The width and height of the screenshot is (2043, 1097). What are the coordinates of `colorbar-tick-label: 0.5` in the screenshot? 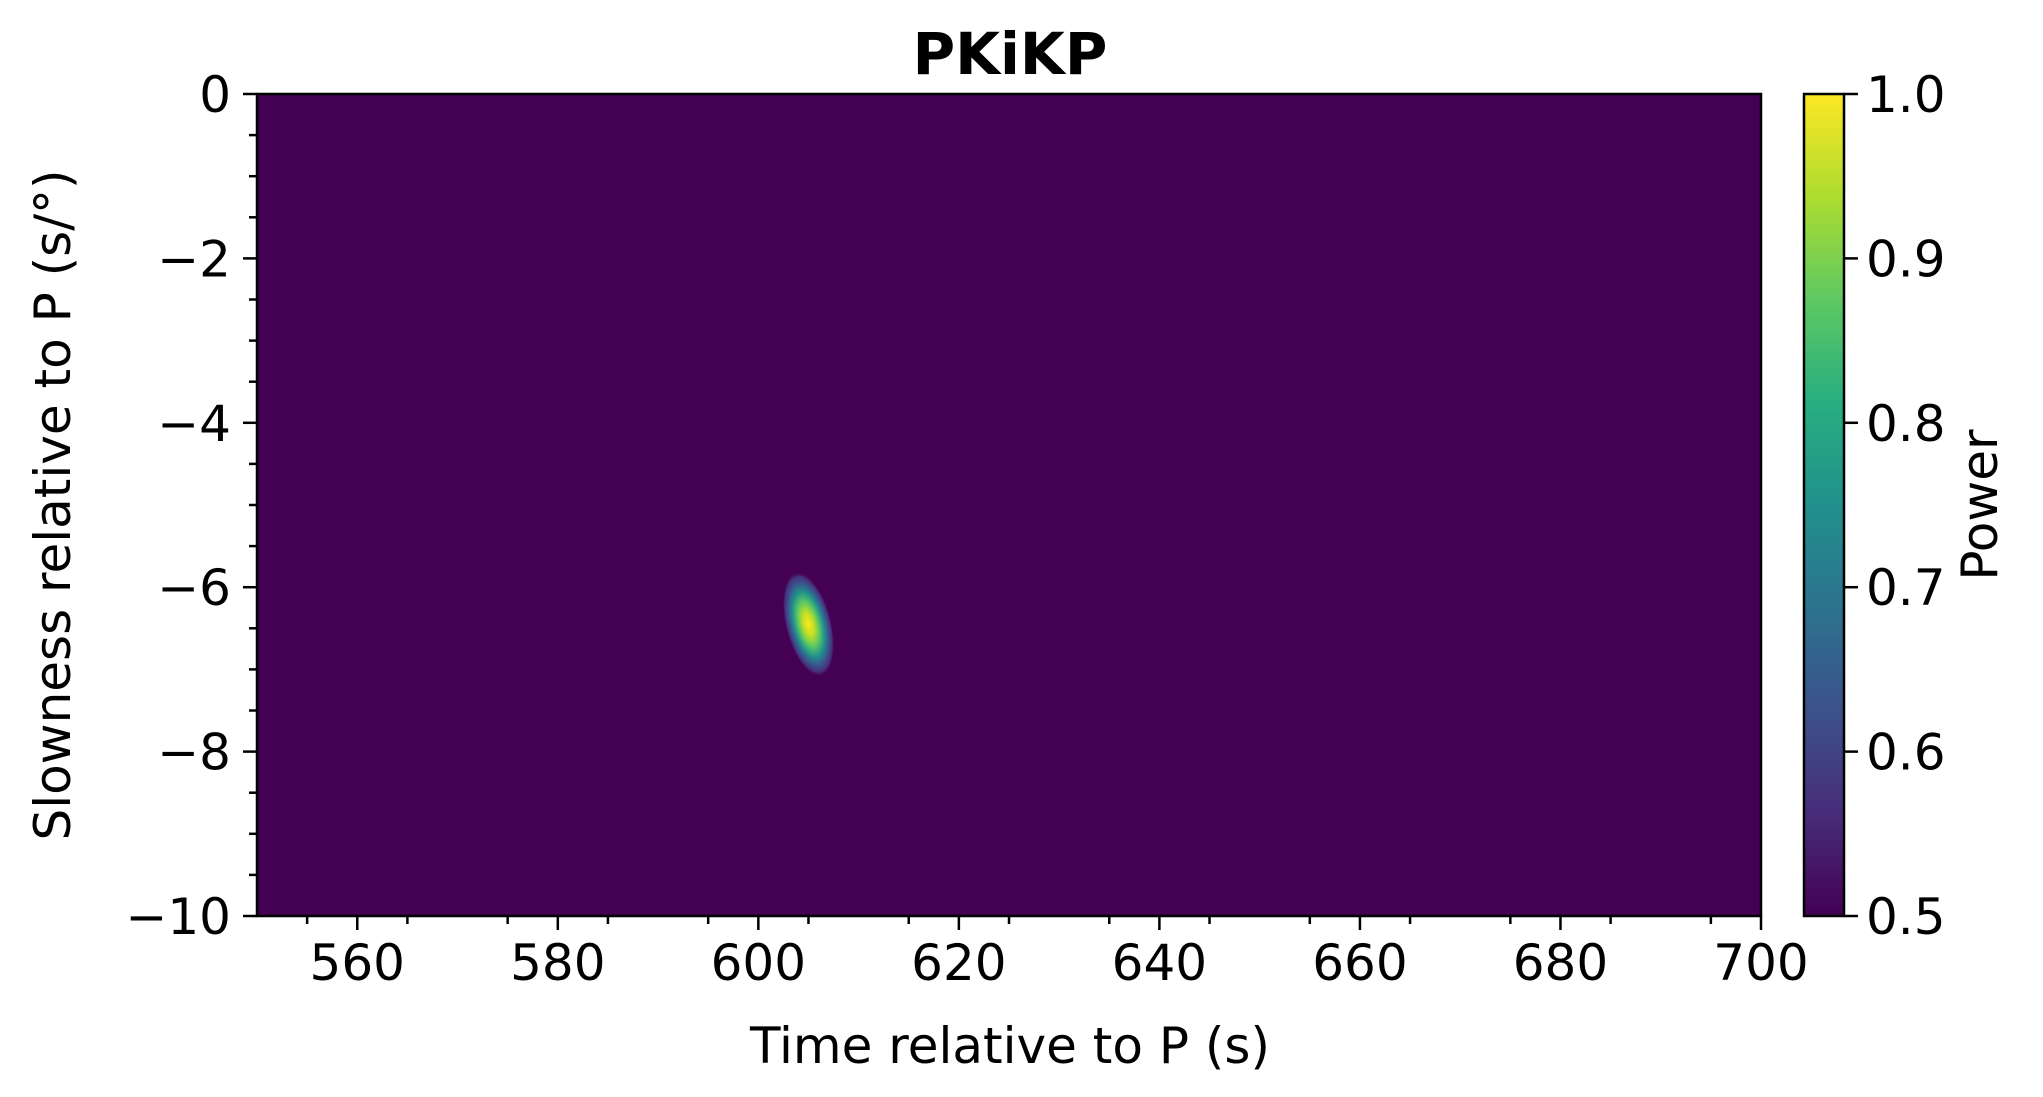 It's located at (1906, 917).